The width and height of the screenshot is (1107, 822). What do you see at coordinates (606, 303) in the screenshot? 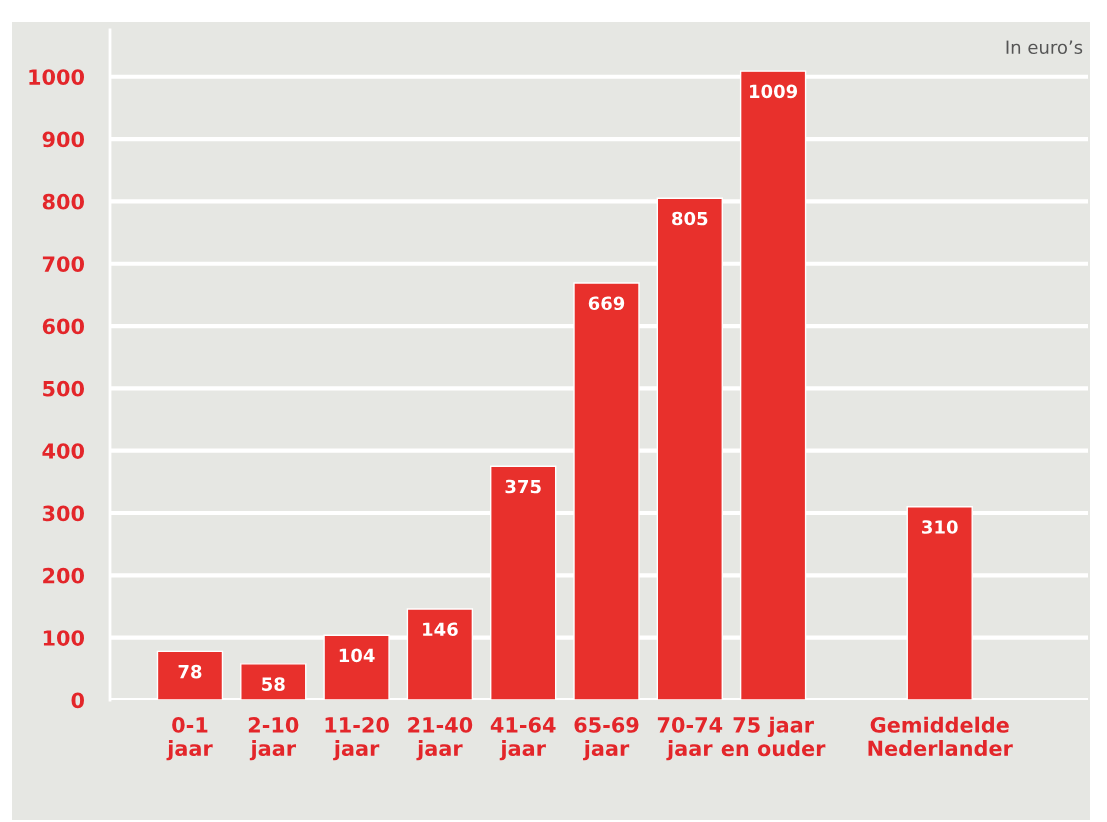
I see `data-label: 669` at bounding box center [606, 303].